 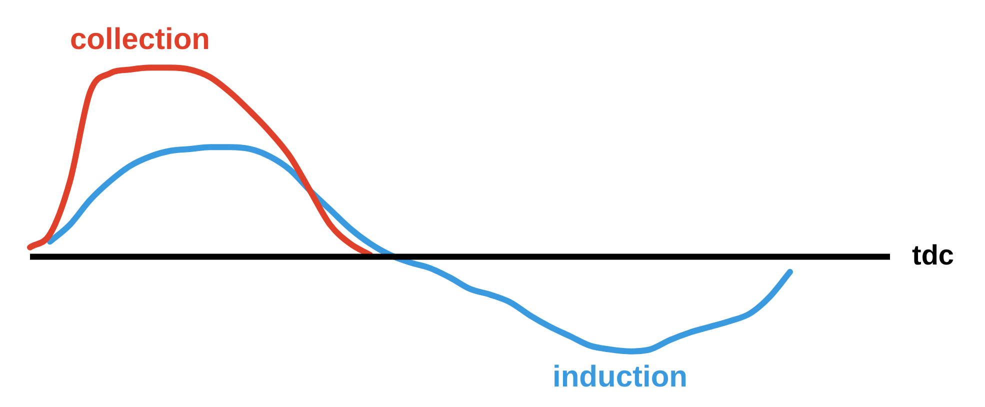 What do you see at coordinates (933, 254) in the screenshot?
I see `x-axis-title: tdc` at bounding box center [933, 254].